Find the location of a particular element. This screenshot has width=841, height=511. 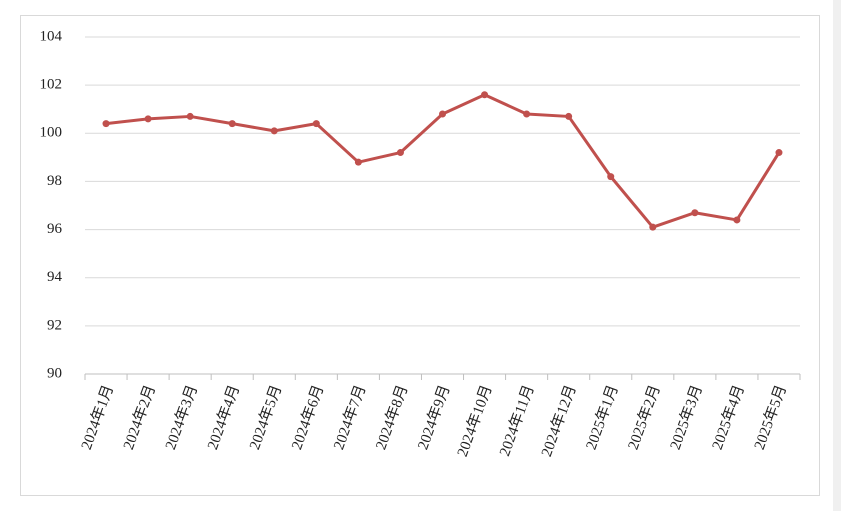

y-tick-label: 96 is located at coordinates (55, 229).